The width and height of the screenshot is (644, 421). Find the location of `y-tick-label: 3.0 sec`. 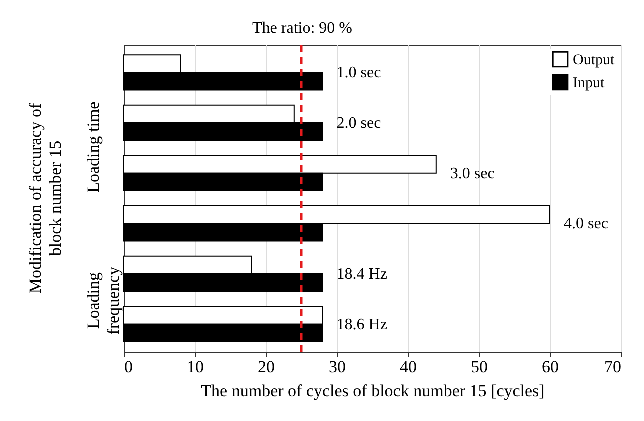

y-tick-label: 3.0 sec is located at coordinates (472, 173).